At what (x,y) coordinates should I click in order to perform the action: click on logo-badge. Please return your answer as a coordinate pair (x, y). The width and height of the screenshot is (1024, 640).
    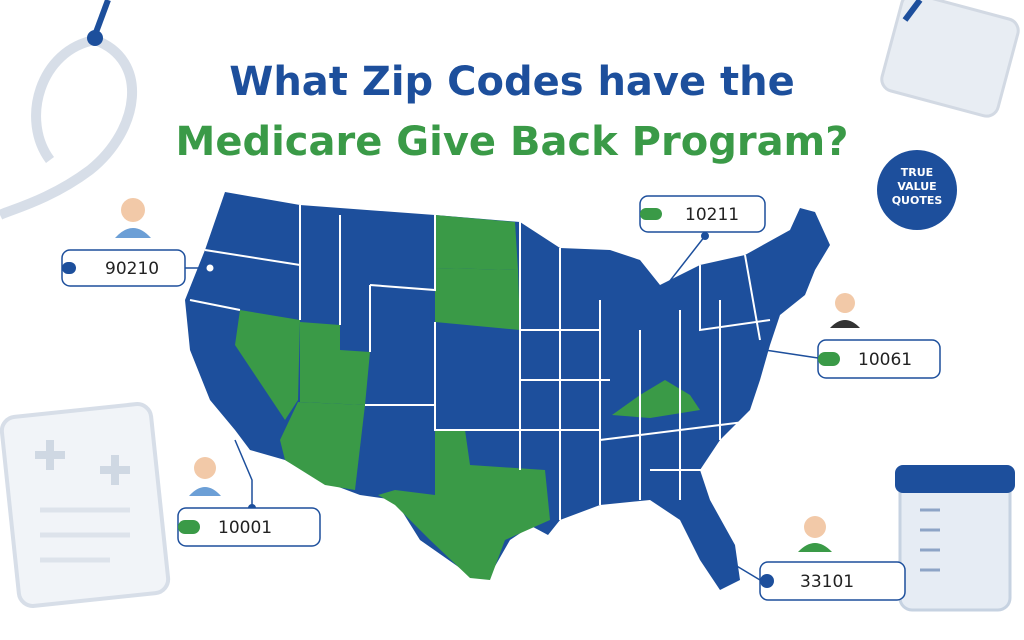
    Looking at the image, I should click on (917, 190).